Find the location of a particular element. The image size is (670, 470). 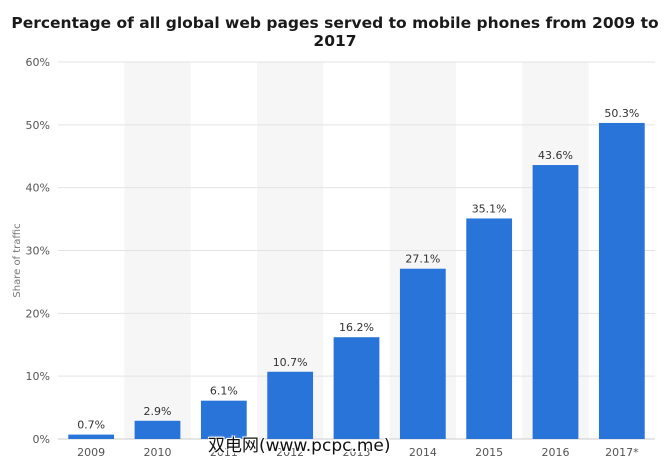

bar-2016 is located at coordinates (555, 302).